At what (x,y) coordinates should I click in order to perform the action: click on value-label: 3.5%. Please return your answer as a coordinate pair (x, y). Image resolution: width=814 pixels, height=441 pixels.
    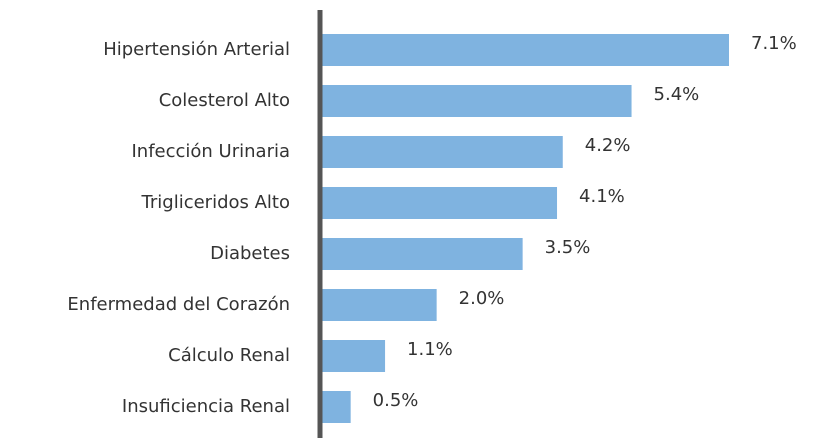
    Looking at the image, I should click on (568, 247).